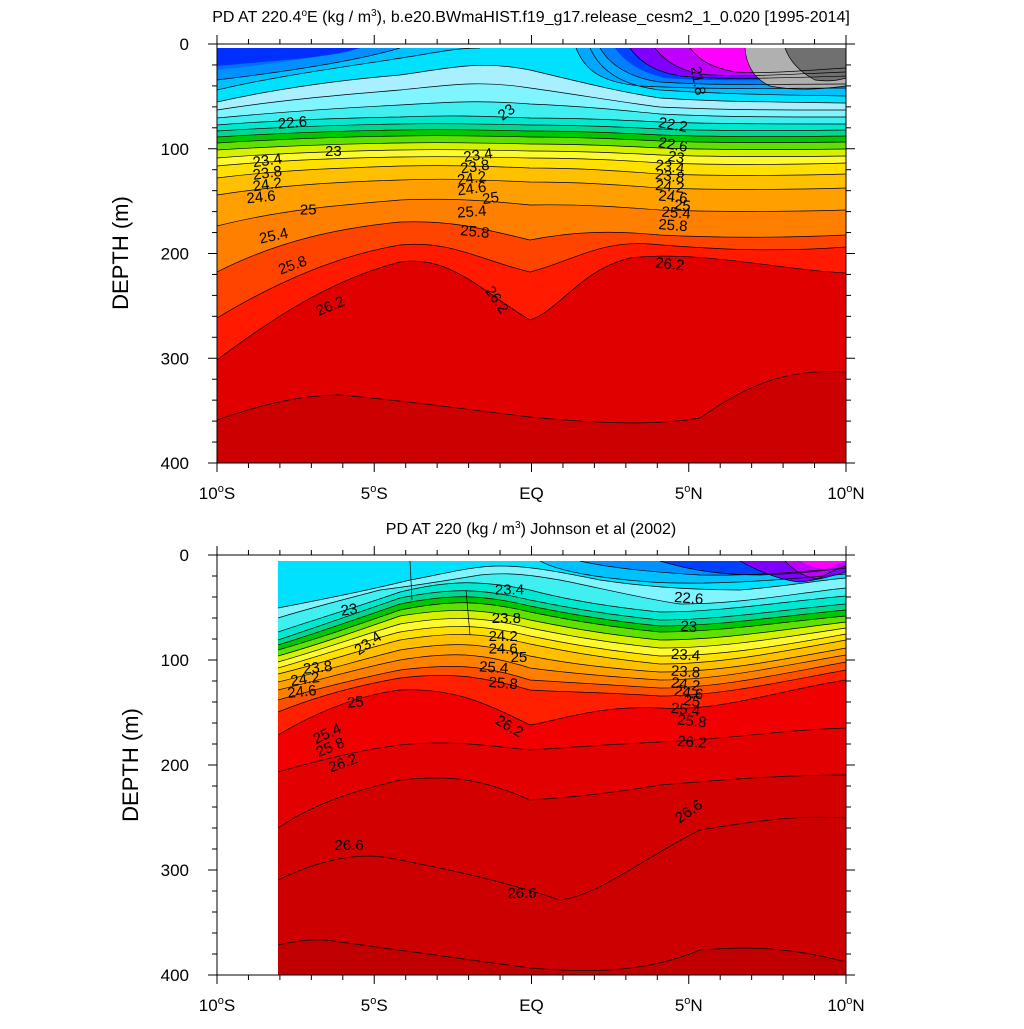 The width and height of the screenshot is (1024, 1029). Describe the element at coordinates (698, 81) in the screenshot. I see `top-contour-label: 21.8` at that location.